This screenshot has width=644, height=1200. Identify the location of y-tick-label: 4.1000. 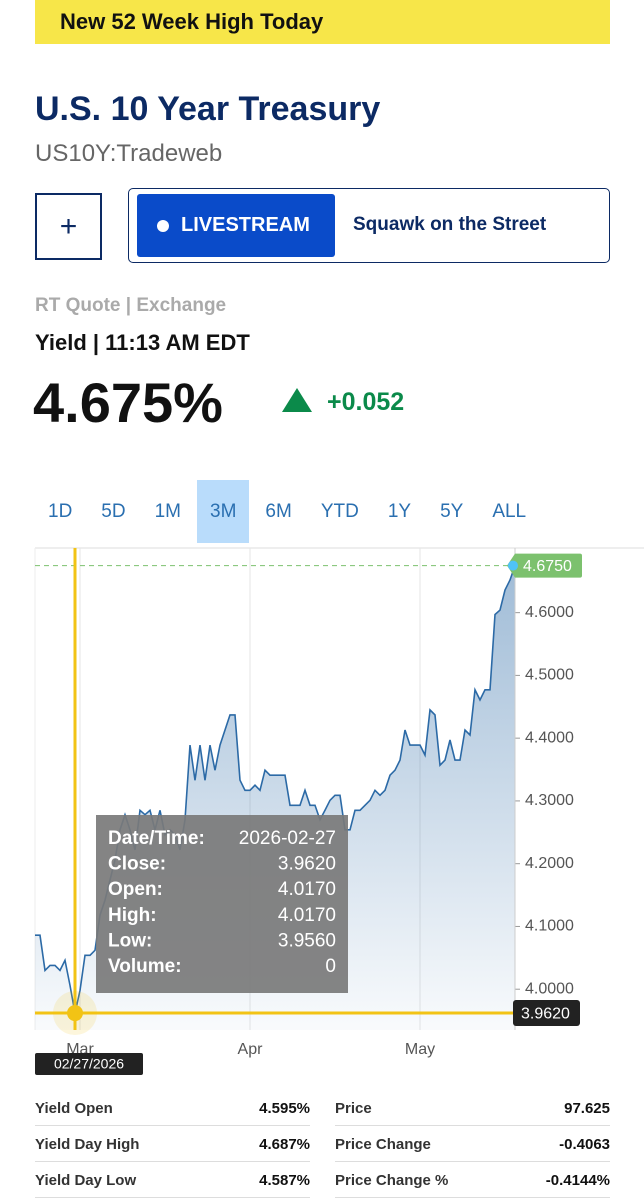
(549, 926).